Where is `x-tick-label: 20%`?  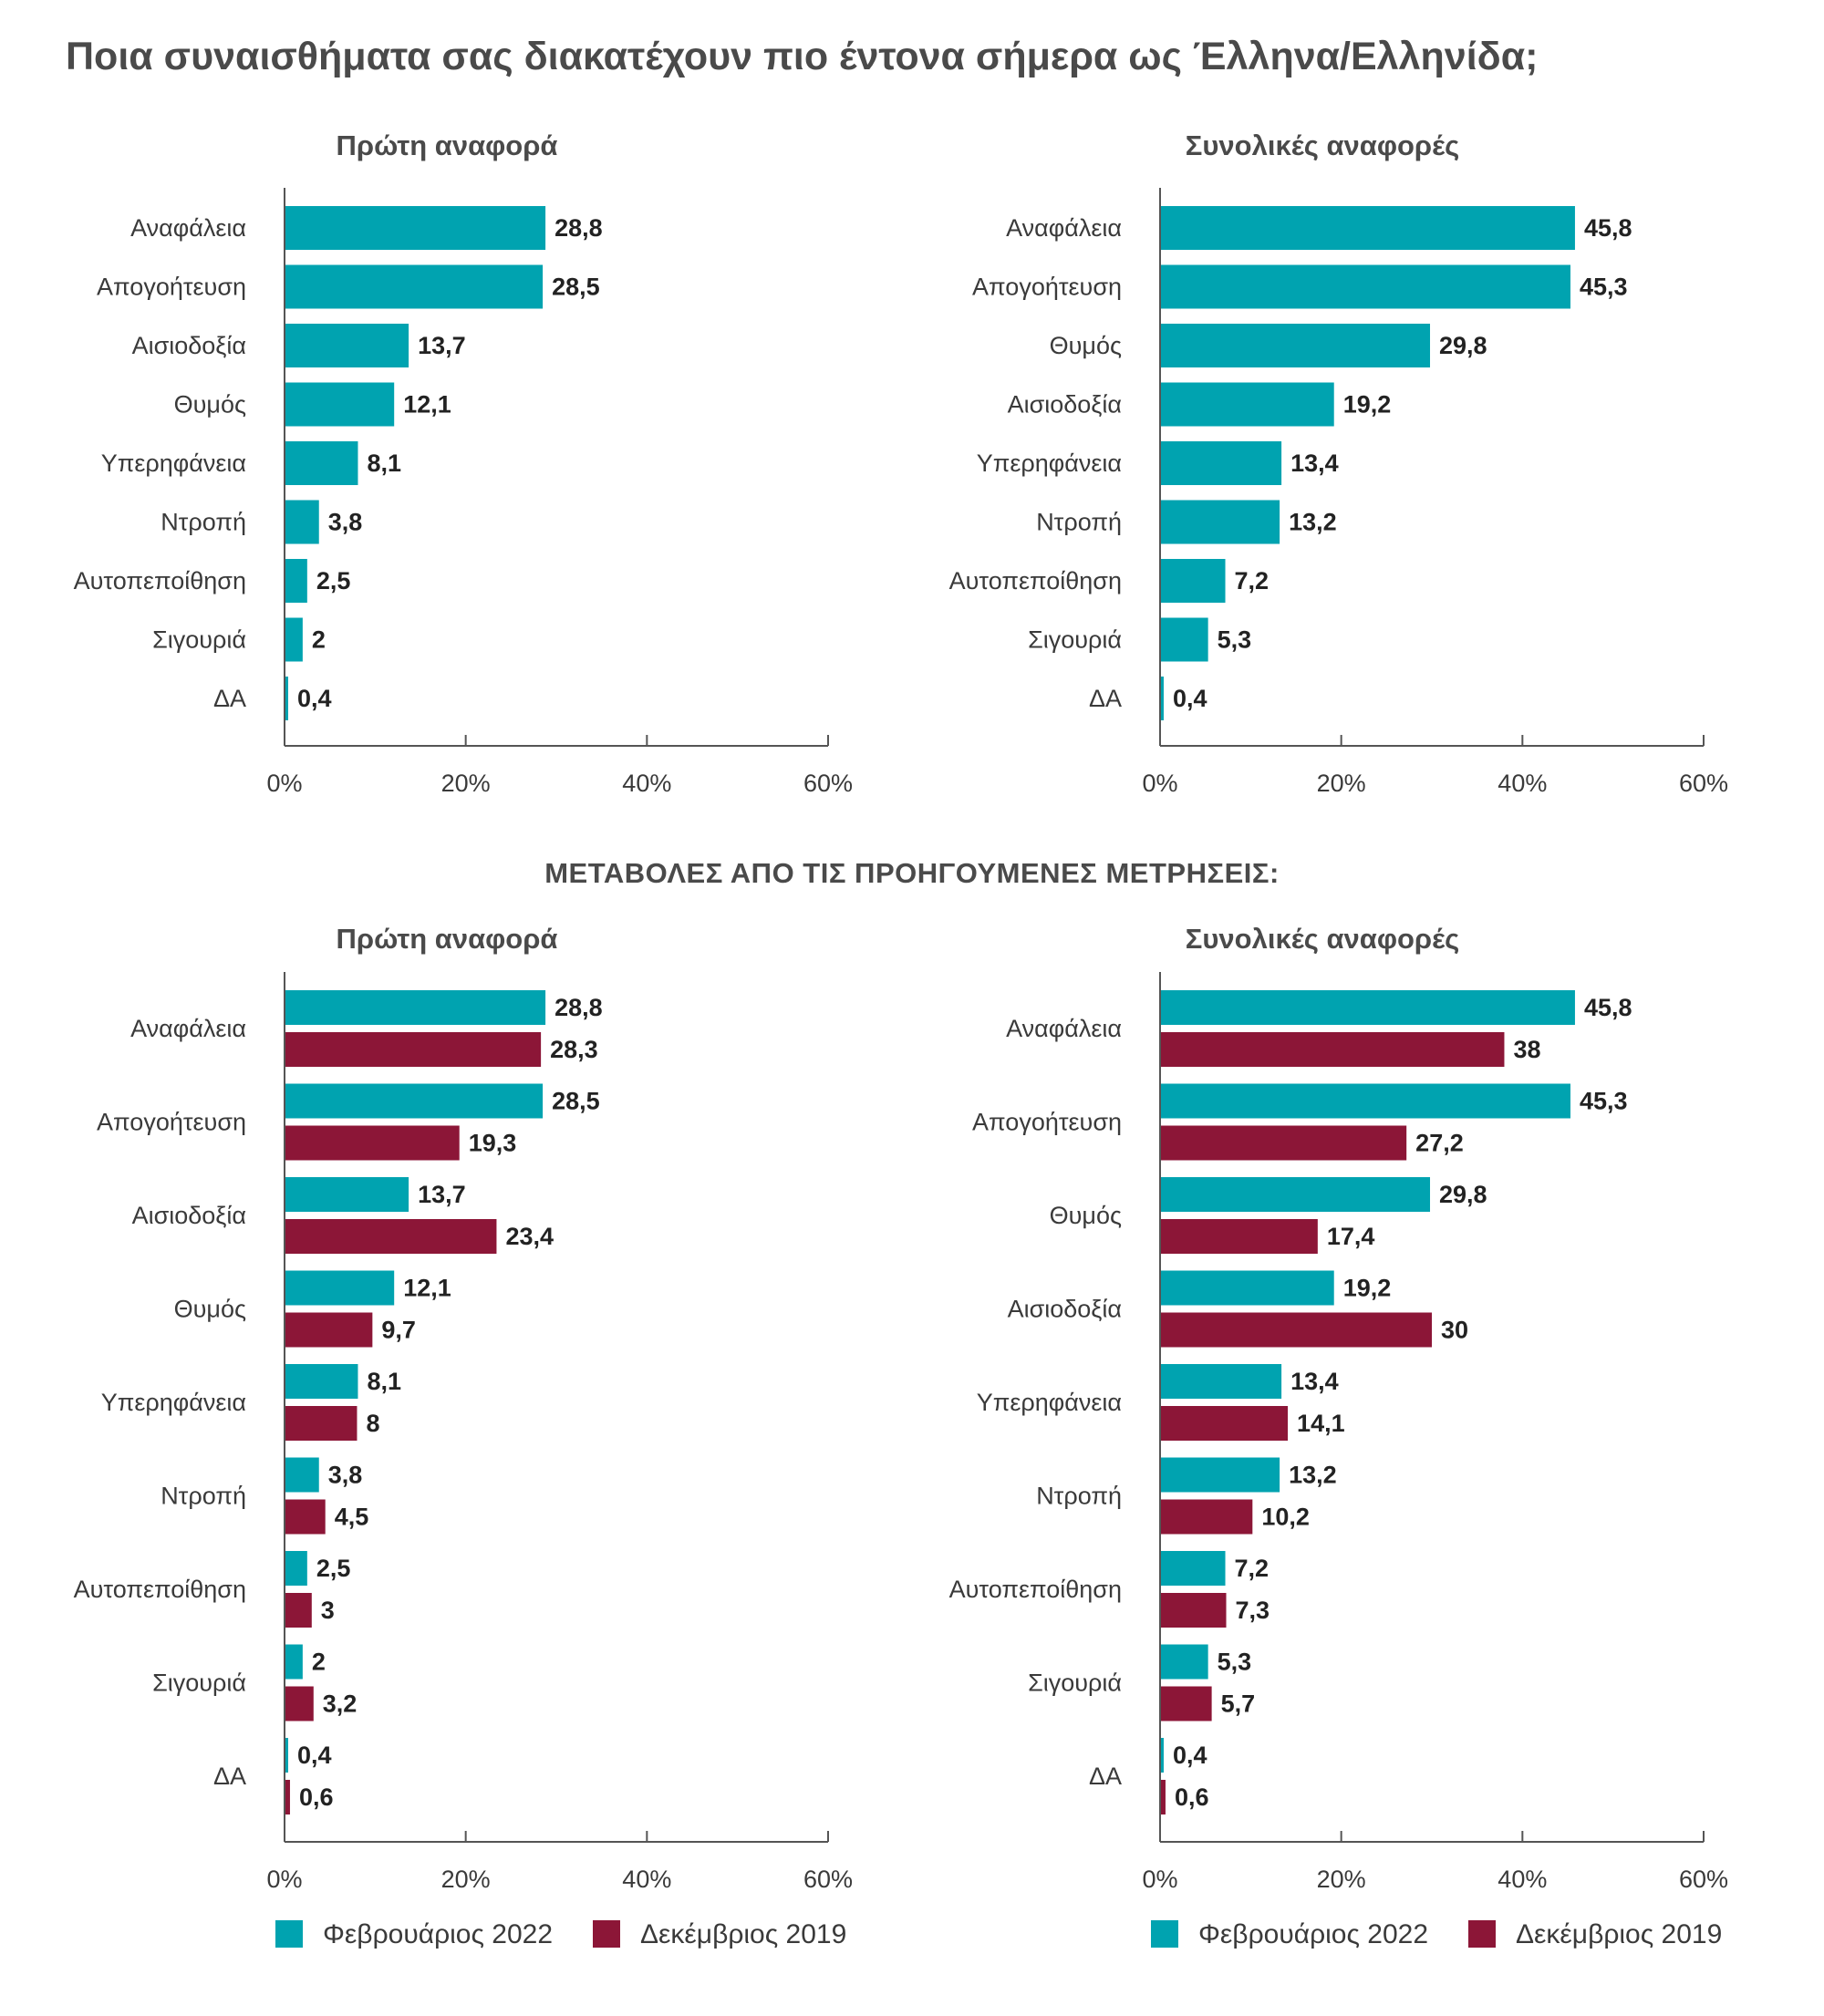 x-tick-label: 20% is located at coordinates (1342, 783).